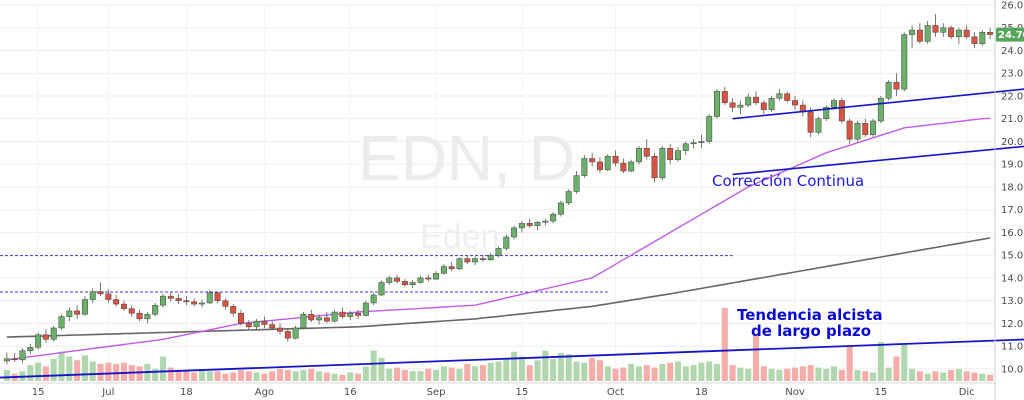 Image resolution: width=1024 pixels, height=400 pixels. I want to click on x-tick-label: Nov, so click(795, 392).